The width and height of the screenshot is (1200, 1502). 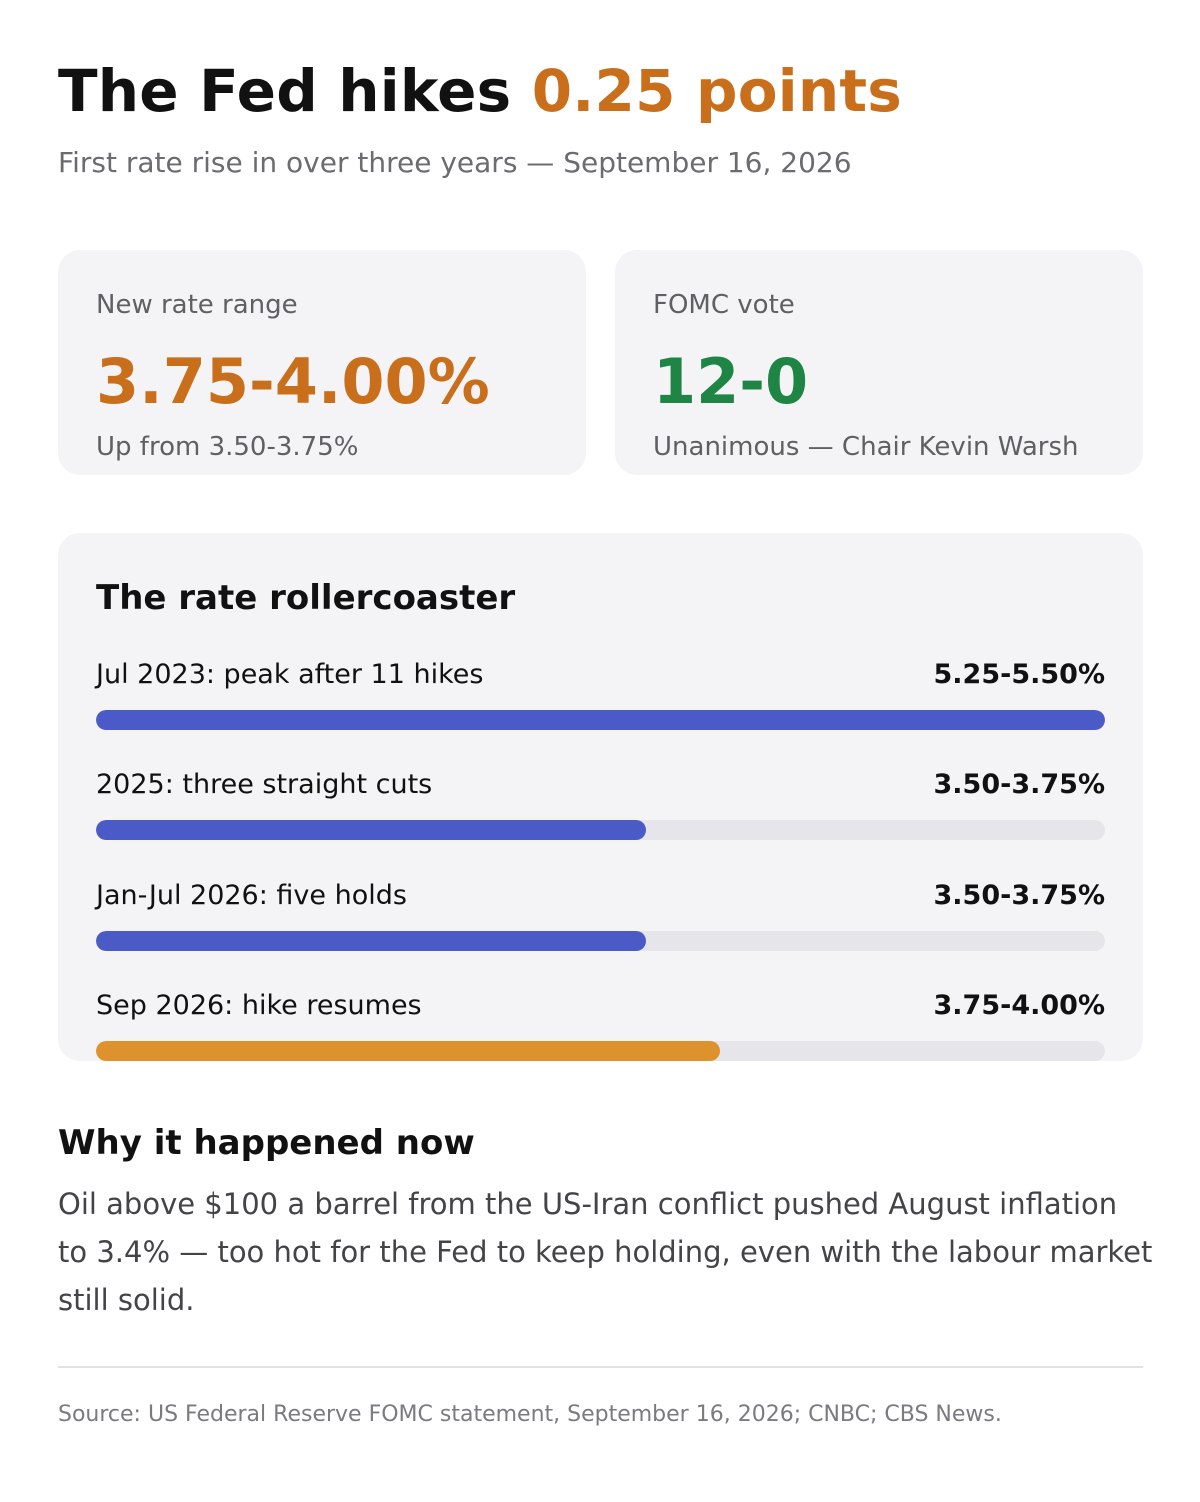 What do you see at coordinates (290, 674) in the screenshot?
I see `bar-label: Jul 2023: peak after 11 hikes` at bounding box center [290, 674].